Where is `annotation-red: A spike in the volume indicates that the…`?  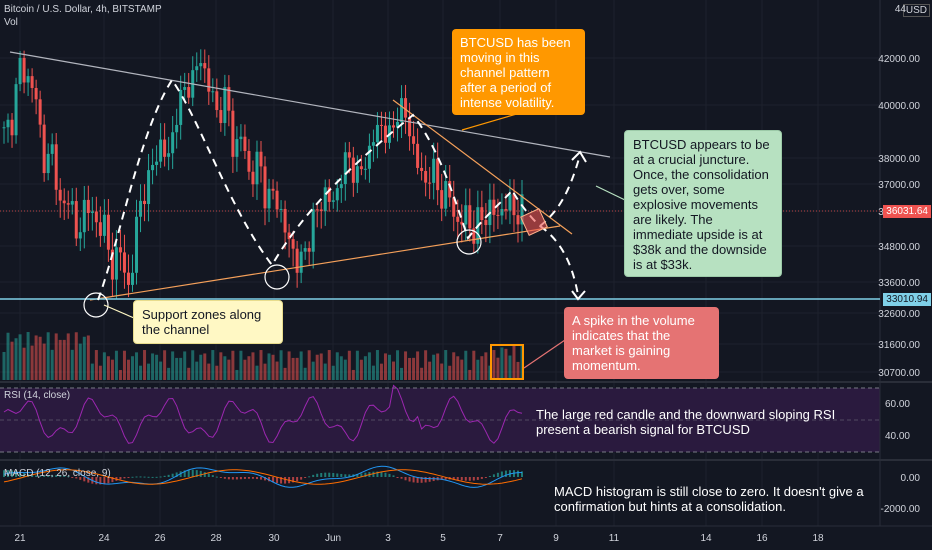
annotation-red: A spike in the volume indicates that the… is located at coordinates (641, 343).